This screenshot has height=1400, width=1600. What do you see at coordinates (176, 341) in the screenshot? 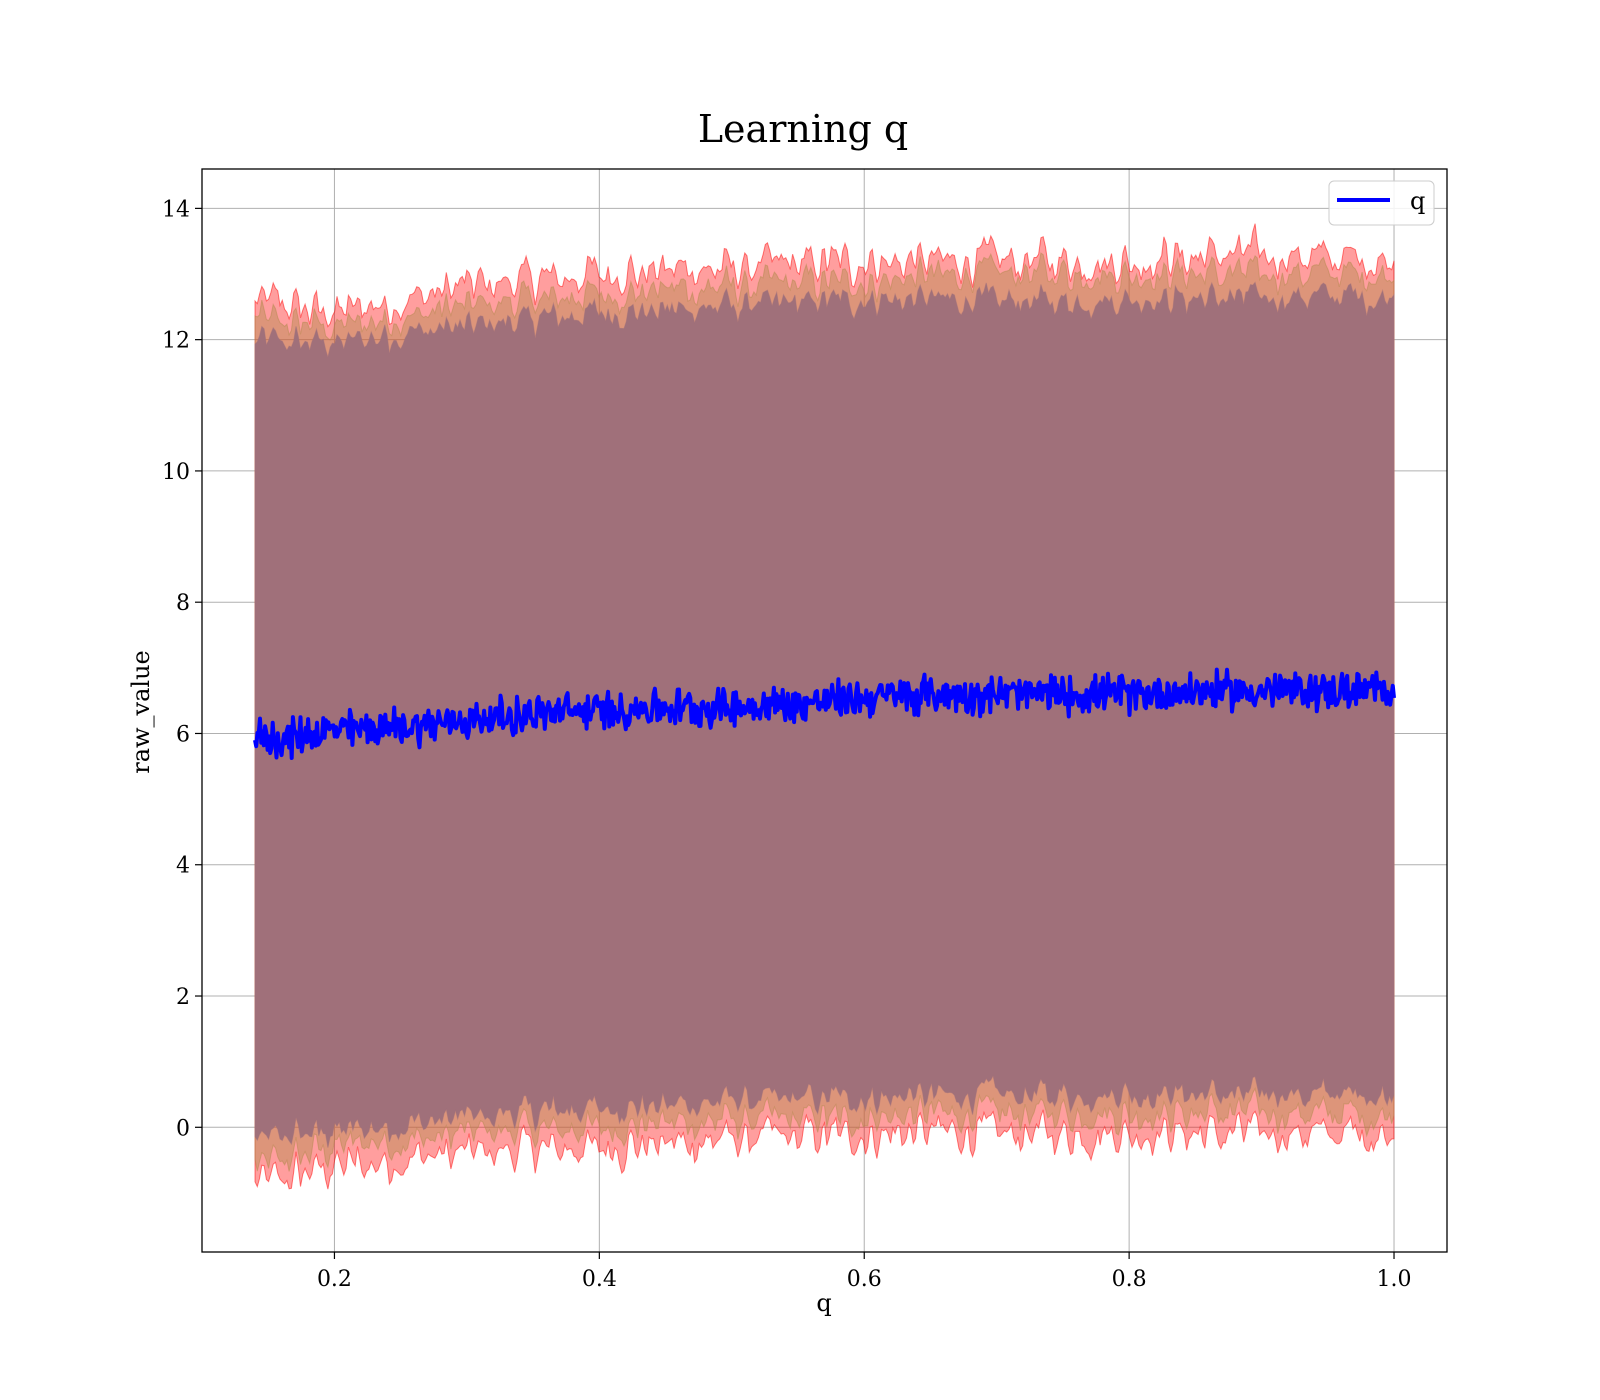
I see `y-tick-label: 12` at bounding box center [176, 341].